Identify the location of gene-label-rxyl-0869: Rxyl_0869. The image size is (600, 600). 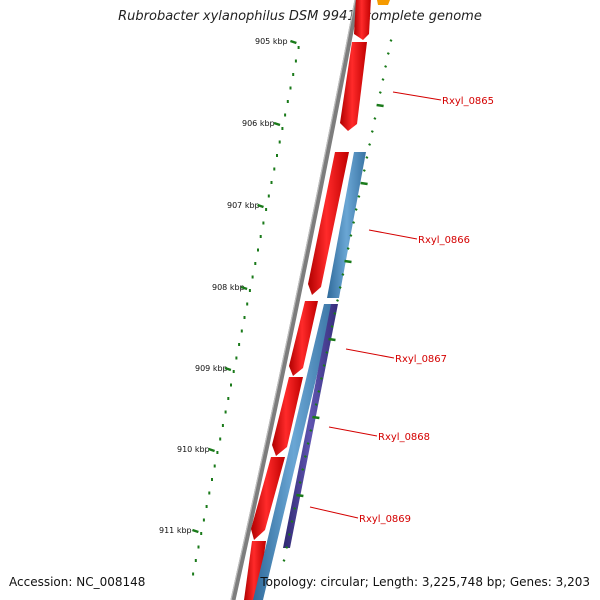
(385, 519).